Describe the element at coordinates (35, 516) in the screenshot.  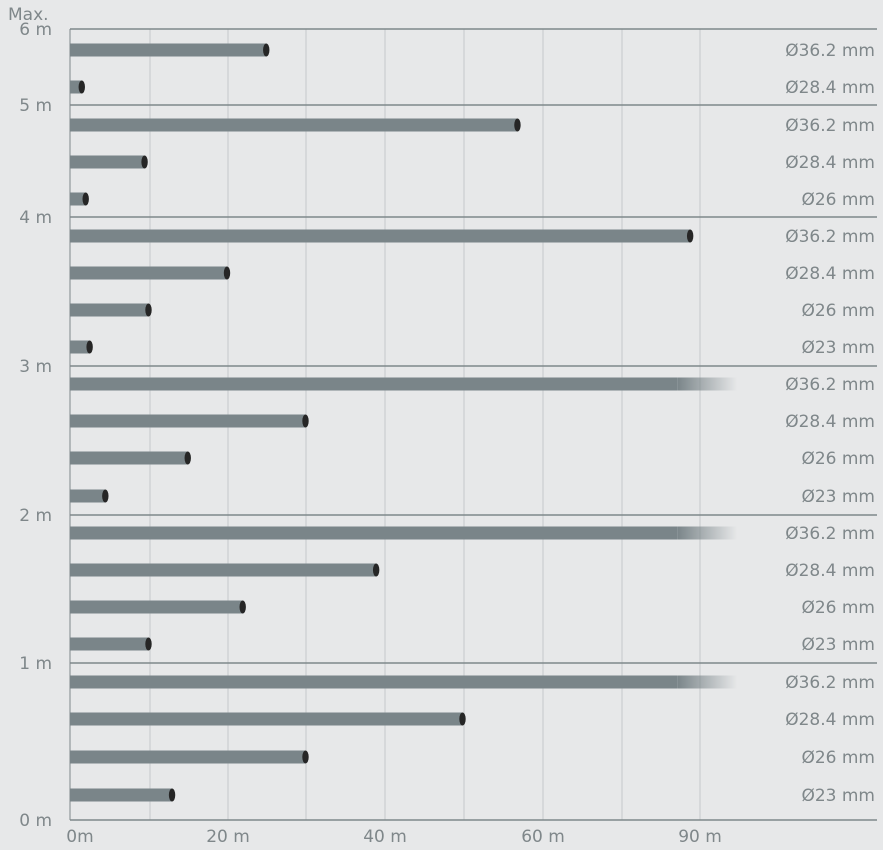
I see `y-tick-label: 2 m` at that location.